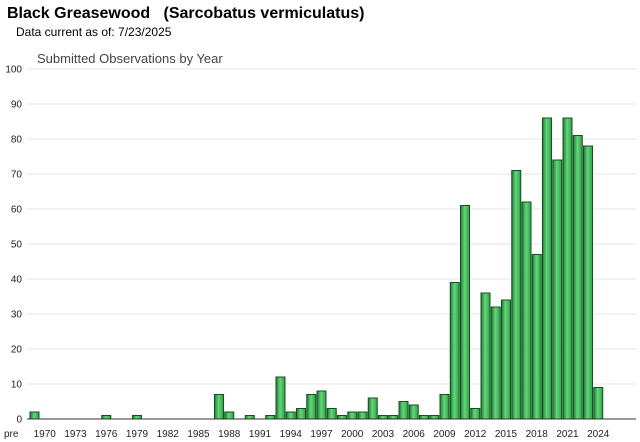 The image size is (640, 442). Describe the element at coordinates (547, 268) in the screenshot. I see `bar-2019` at that location.